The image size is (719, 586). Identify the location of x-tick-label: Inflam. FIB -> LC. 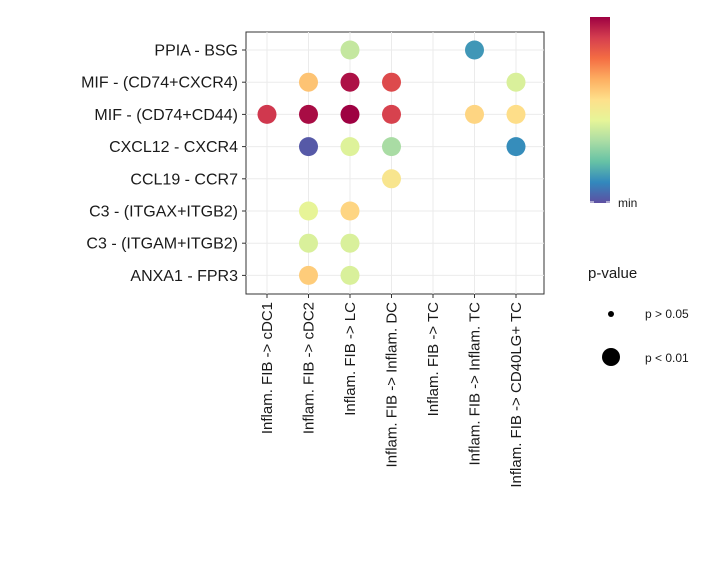
(350, 359).